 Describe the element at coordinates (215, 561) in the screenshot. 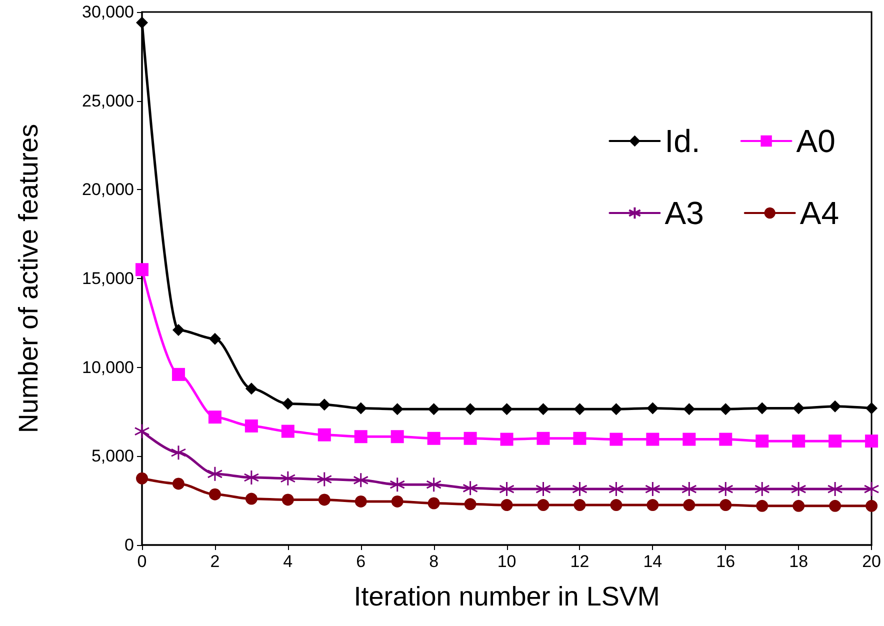

I see `x-tick-label: 2` at that location.